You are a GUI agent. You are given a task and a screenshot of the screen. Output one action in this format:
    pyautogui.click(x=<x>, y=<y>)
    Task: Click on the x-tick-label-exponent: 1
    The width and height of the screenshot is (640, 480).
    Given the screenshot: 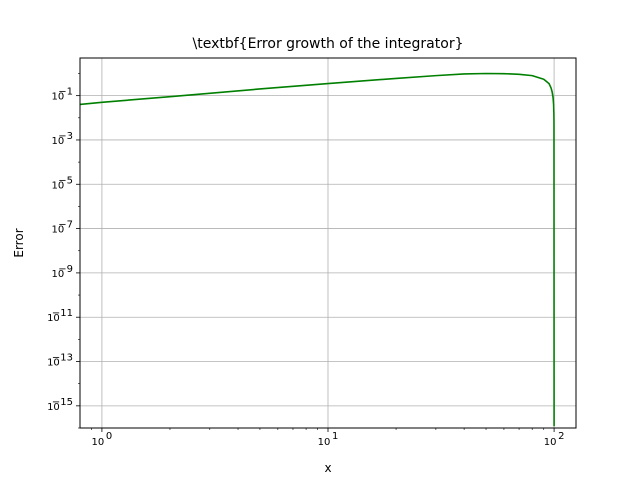 What is the action you would take?
    pyautogui.click(x=335, y=436)
    